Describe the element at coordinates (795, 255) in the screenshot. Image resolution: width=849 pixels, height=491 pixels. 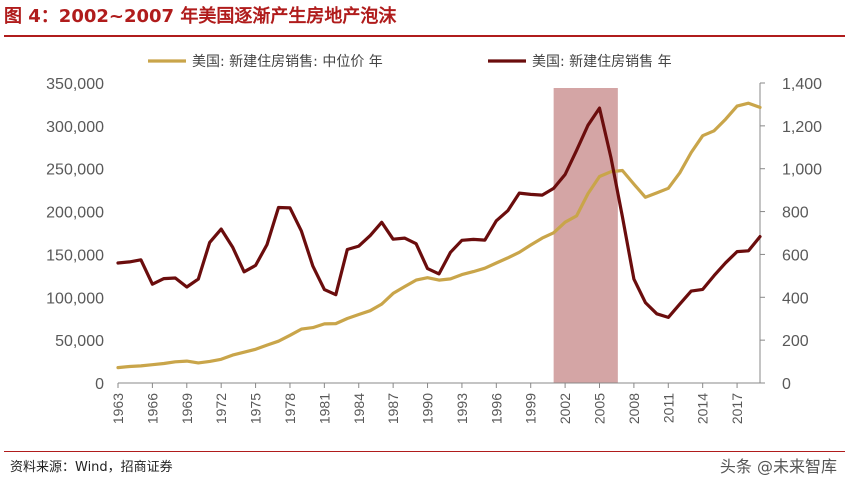
I see `right-y-tick-label: 600` at that location.